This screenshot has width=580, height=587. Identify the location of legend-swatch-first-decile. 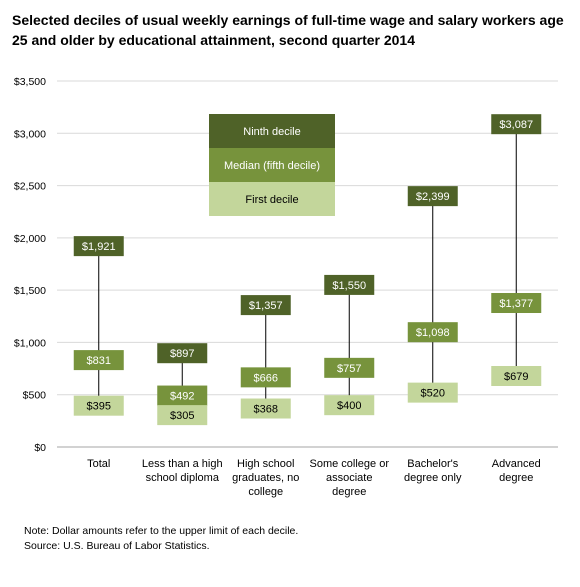
(272, 199).